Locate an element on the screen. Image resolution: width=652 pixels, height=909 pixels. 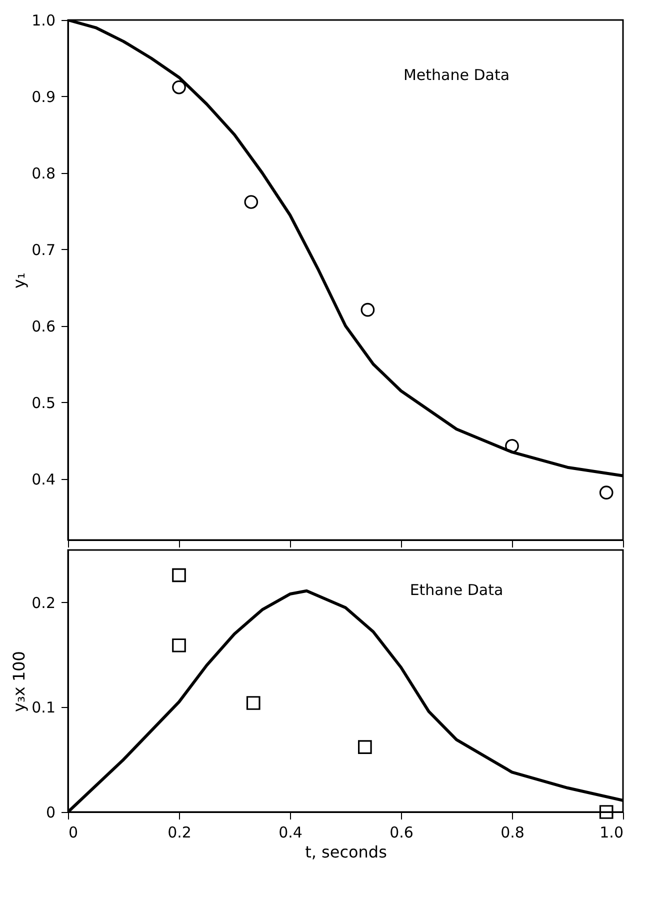
y-tick-label: 0.9 is located at coordinates (44, 97).